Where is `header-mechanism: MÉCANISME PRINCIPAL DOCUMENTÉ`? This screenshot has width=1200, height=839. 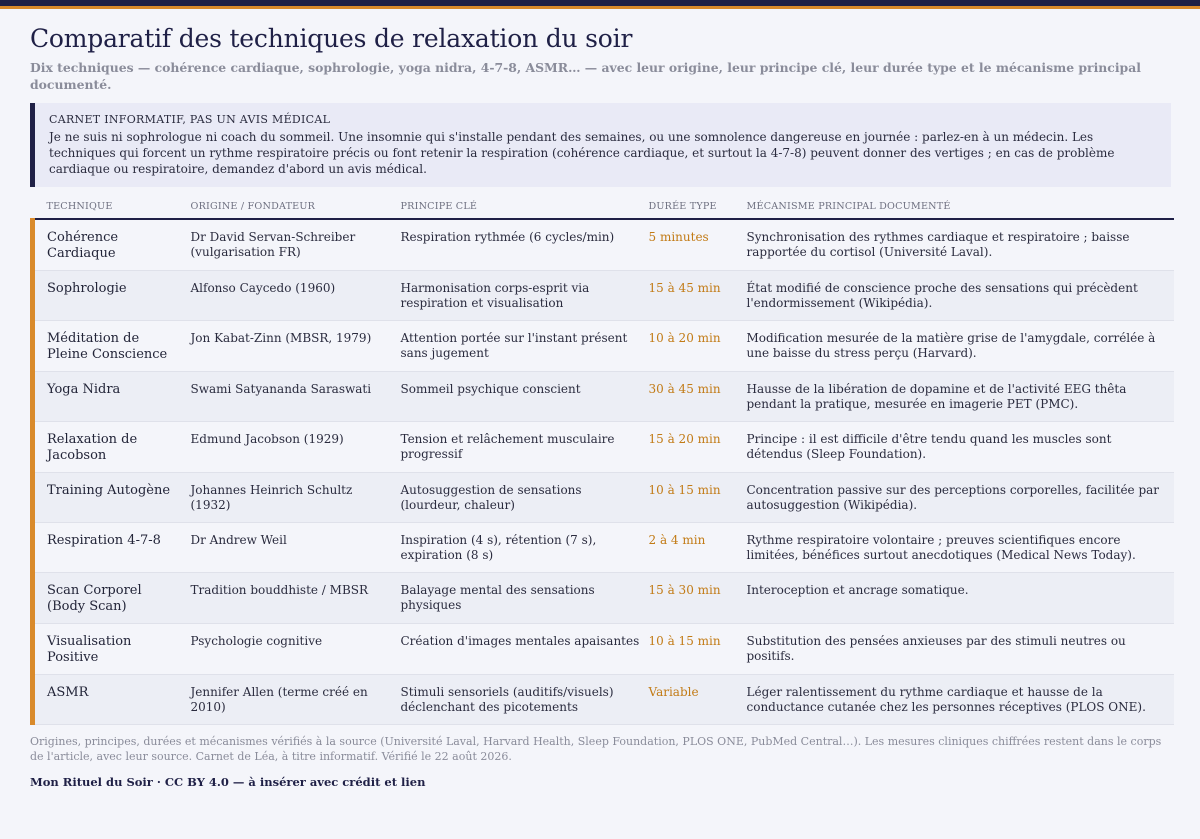
header-mechanism: MÉCANISME PRINCIPAL DOCUMENTÉ is located at coordinates (960, 208).